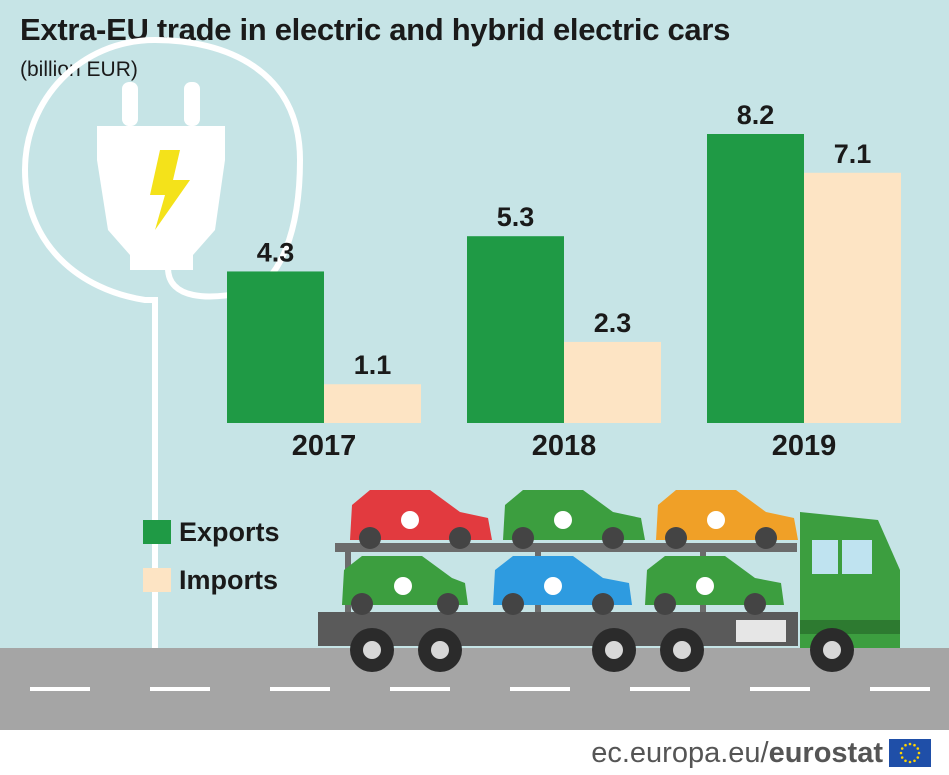 The width and height of the screenshot is (949, 775). What do you see at coordinates (157, 580) in the screenshot?
I see `legend-swatch-imports` at bounding box center [157, 580].